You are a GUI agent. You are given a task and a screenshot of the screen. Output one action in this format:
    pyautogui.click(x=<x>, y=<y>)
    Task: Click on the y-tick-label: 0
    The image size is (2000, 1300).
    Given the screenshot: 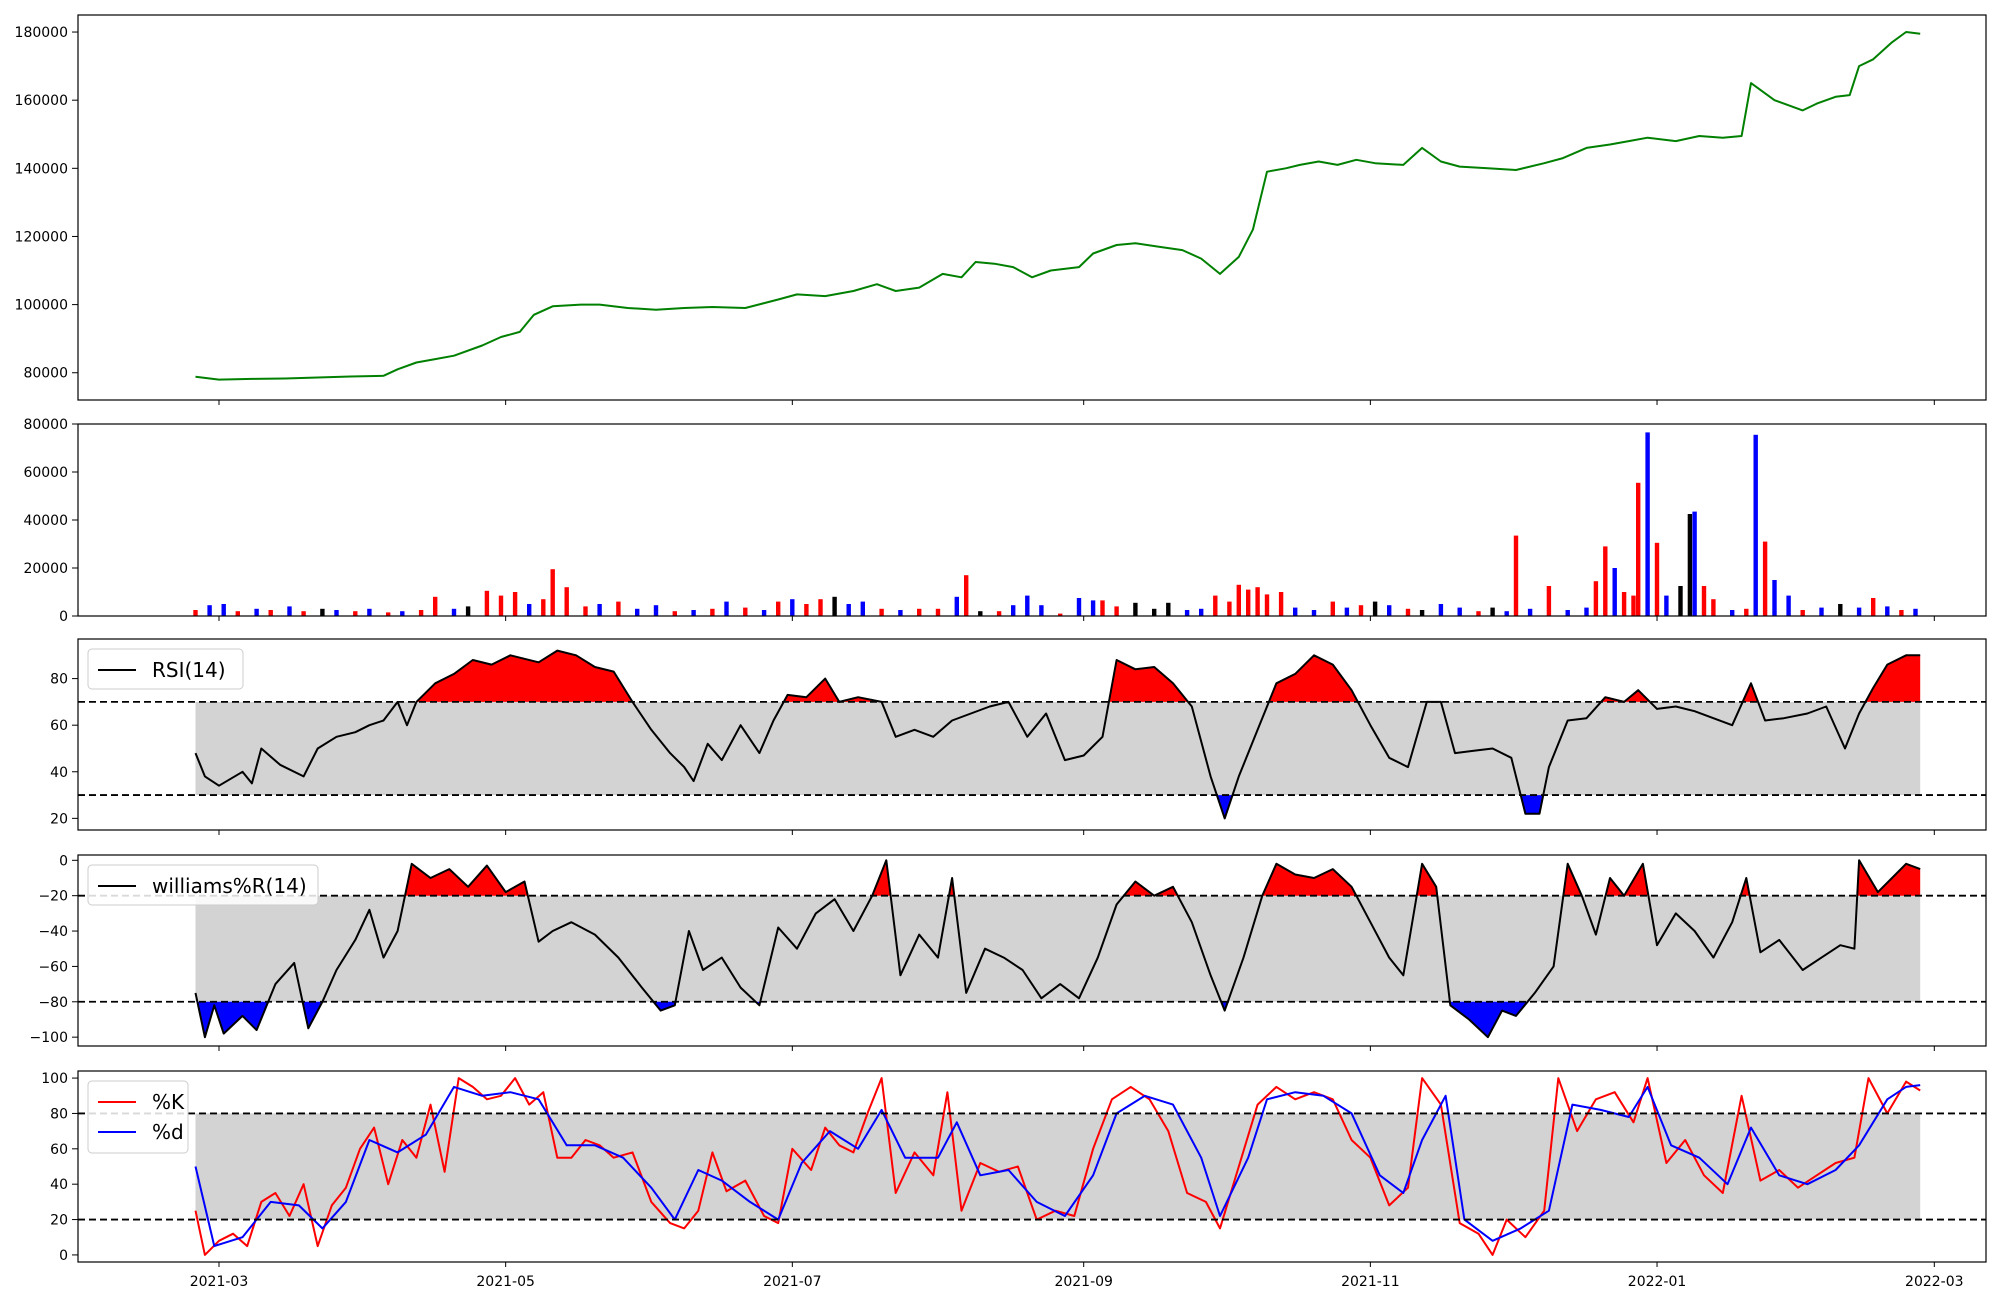 What is the action you would take?
    pyautogui.click(x=63, y=617)
    